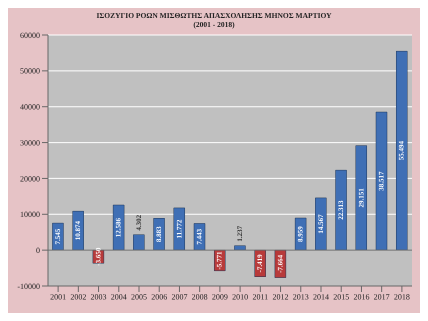 The width and height of the screenshot is (428, 321). Describe the element at coordinates (321, 297) in the screenshot. I see `x-tick-label: 2014` at that location.